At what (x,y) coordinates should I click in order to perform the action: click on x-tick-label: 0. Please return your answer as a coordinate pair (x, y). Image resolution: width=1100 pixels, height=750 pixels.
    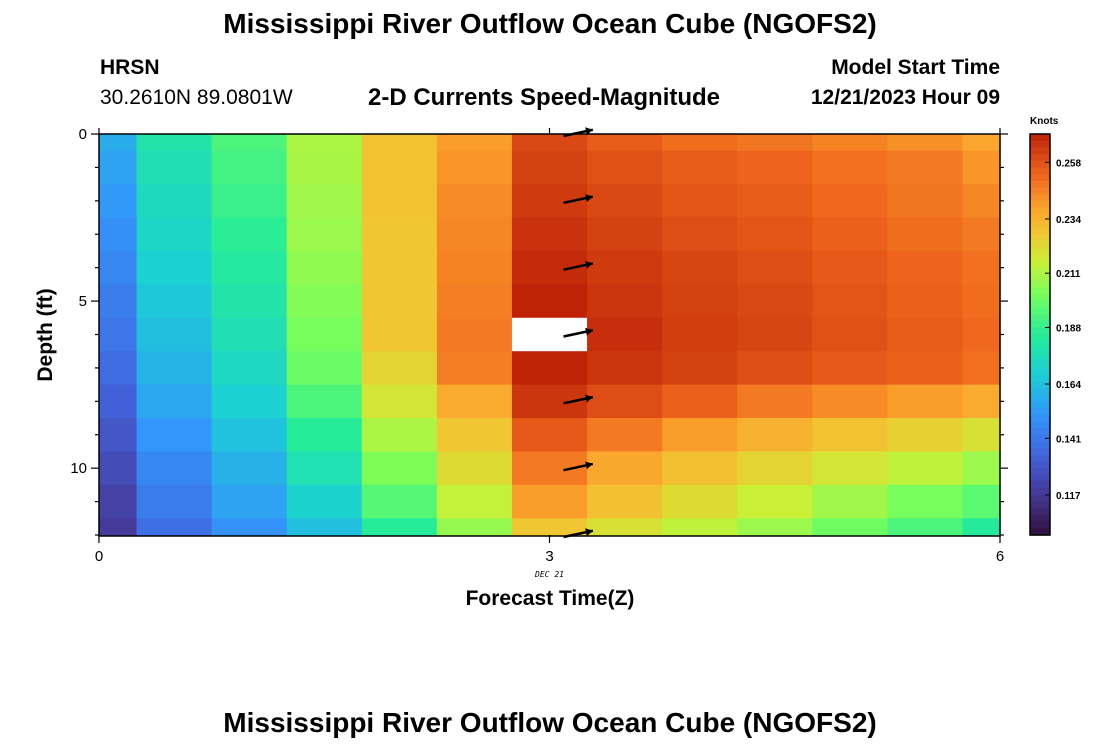
    Looking at the image, I should click on (99, 556).